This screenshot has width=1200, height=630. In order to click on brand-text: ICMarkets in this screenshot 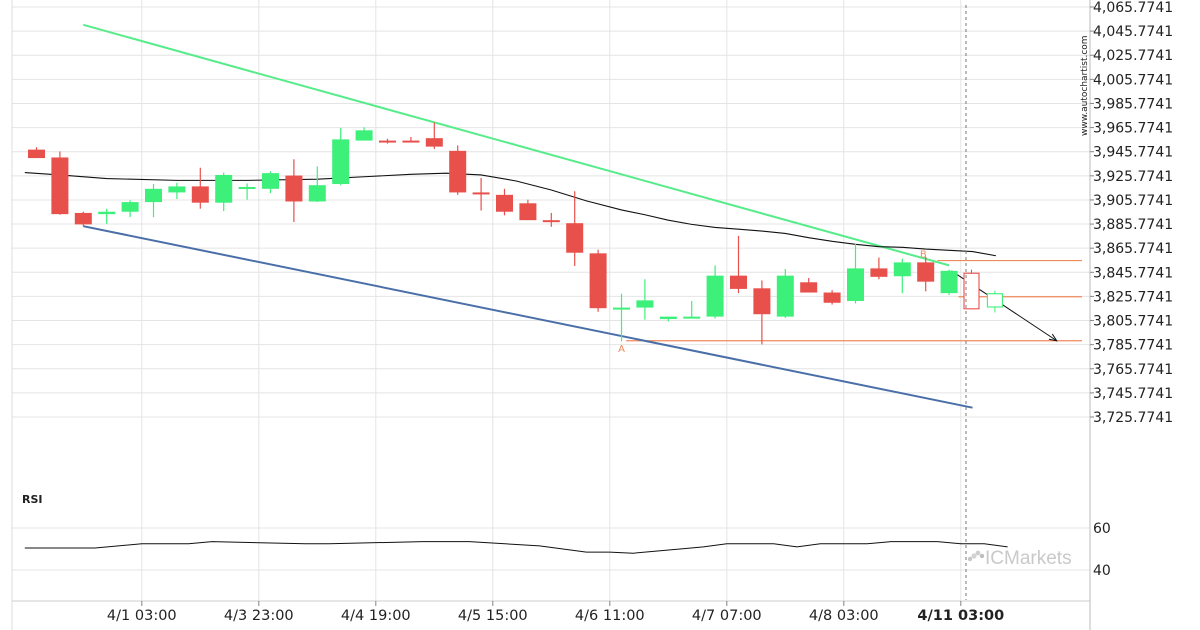, I will do `click(1028, 558)`.